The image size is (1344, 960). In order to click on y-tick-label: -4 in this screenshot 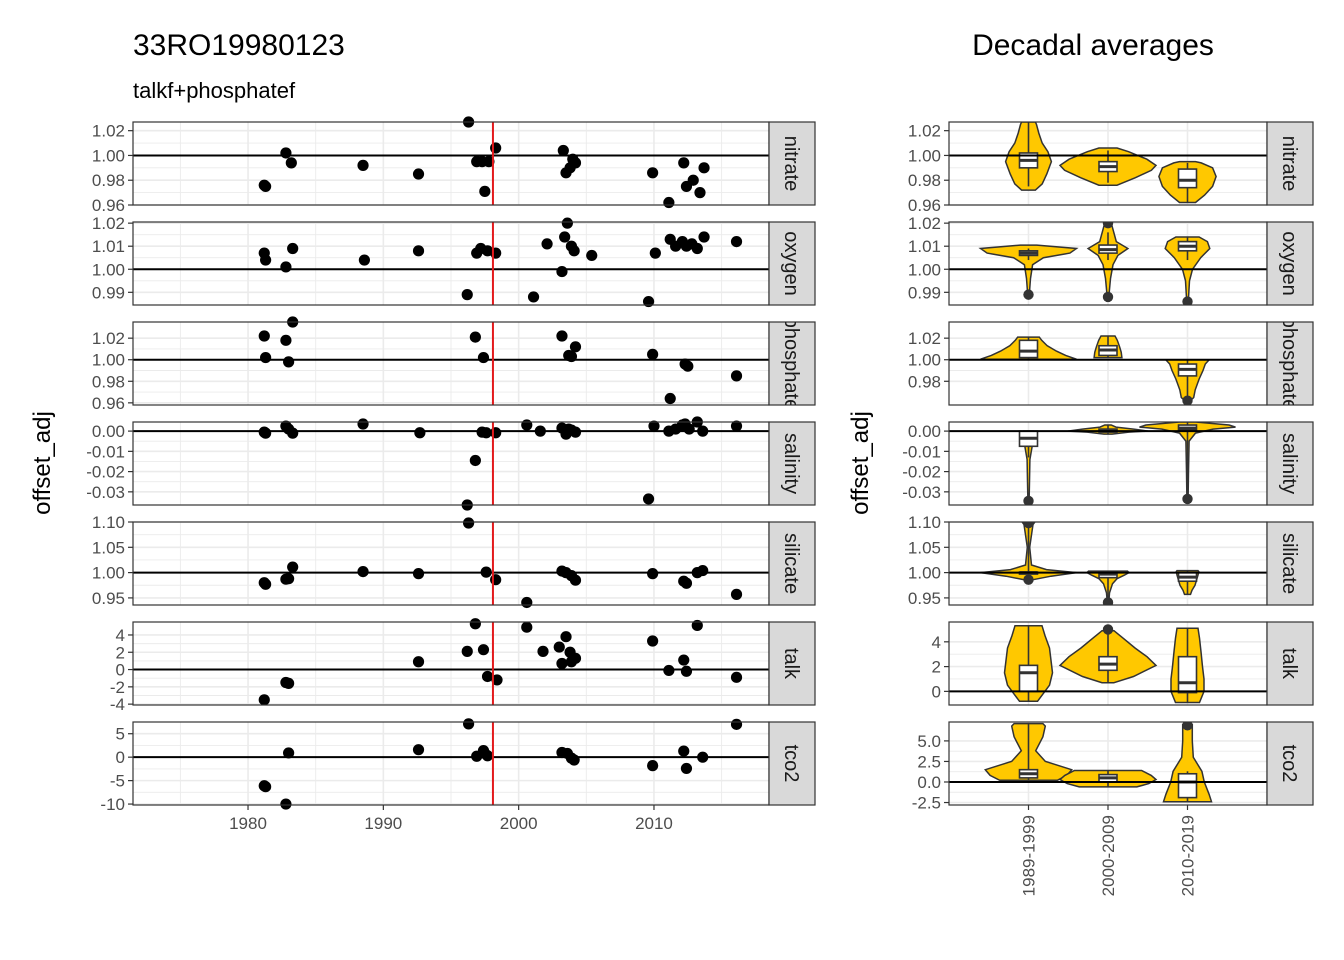, I will do `click(117, 704)`.